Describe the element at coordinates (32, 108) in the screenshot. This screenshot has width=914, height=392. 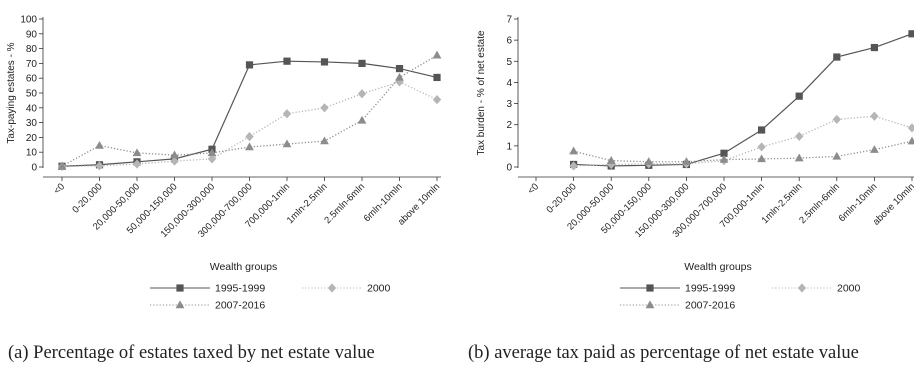
I see `y-tick-label: 40` at that location.